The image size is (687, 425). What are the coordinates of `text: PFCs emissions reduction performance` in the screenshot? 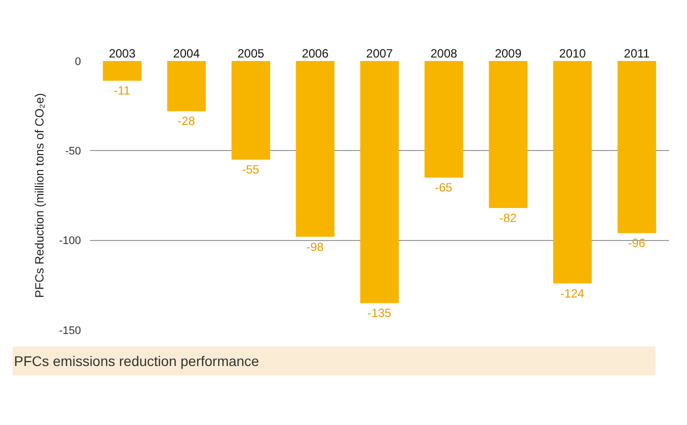 It's located at (137, 361).